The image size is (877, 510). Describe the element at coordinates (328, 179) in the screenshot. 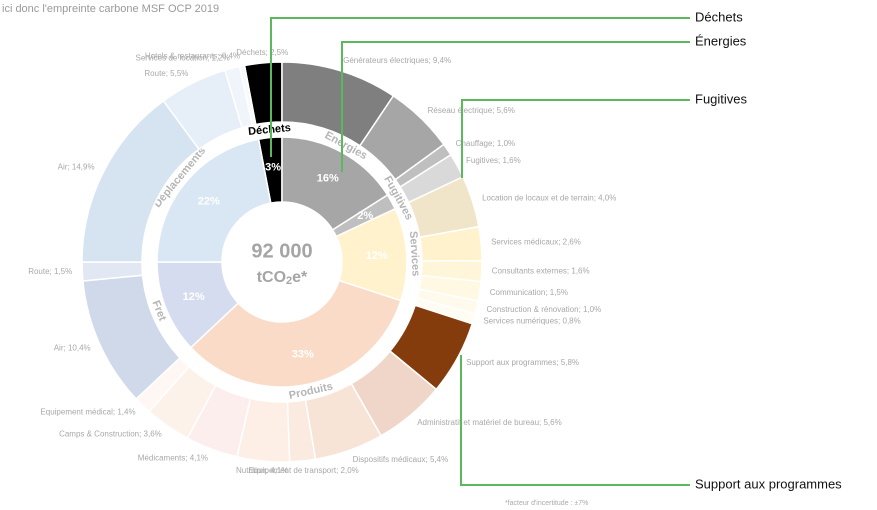

I see `inner-value-label: 16%` at that location.